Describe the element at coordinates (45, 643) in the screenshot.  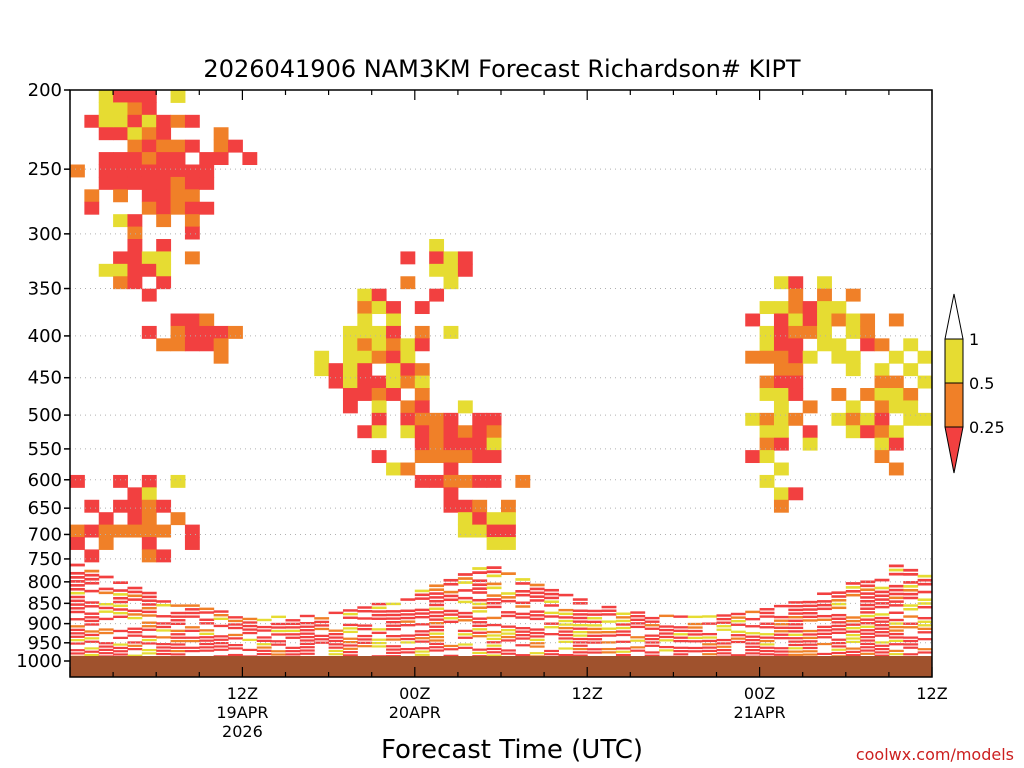
I see `y-tick-label: 950` at that location.